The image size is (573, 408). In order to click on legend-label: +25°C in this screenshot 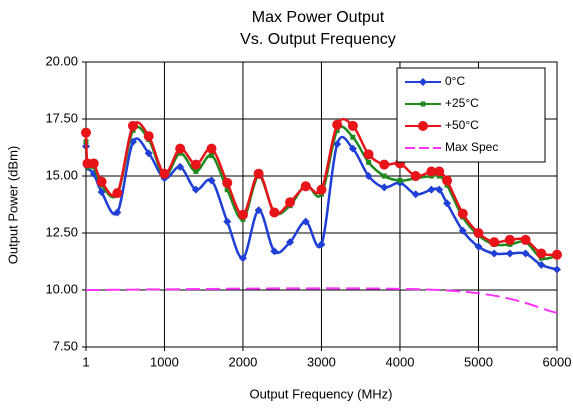, I will do `click(462, 103)`.